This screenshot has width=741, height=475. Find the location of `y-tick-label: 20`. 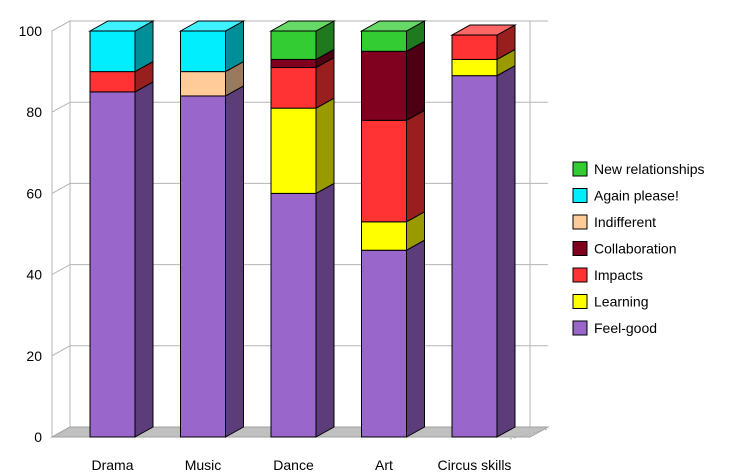

y-tick-label: 20 is located at coordinates (34, 356).